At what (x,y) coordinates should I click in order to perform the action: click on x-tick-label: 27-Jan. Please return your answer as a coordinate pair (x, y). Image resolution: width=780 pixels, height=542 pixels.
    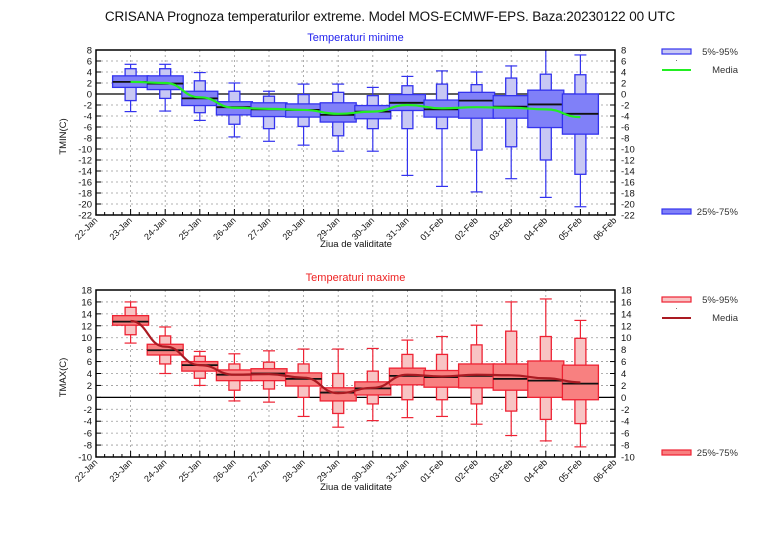
    Looking at the image, I should click on (259, 228).